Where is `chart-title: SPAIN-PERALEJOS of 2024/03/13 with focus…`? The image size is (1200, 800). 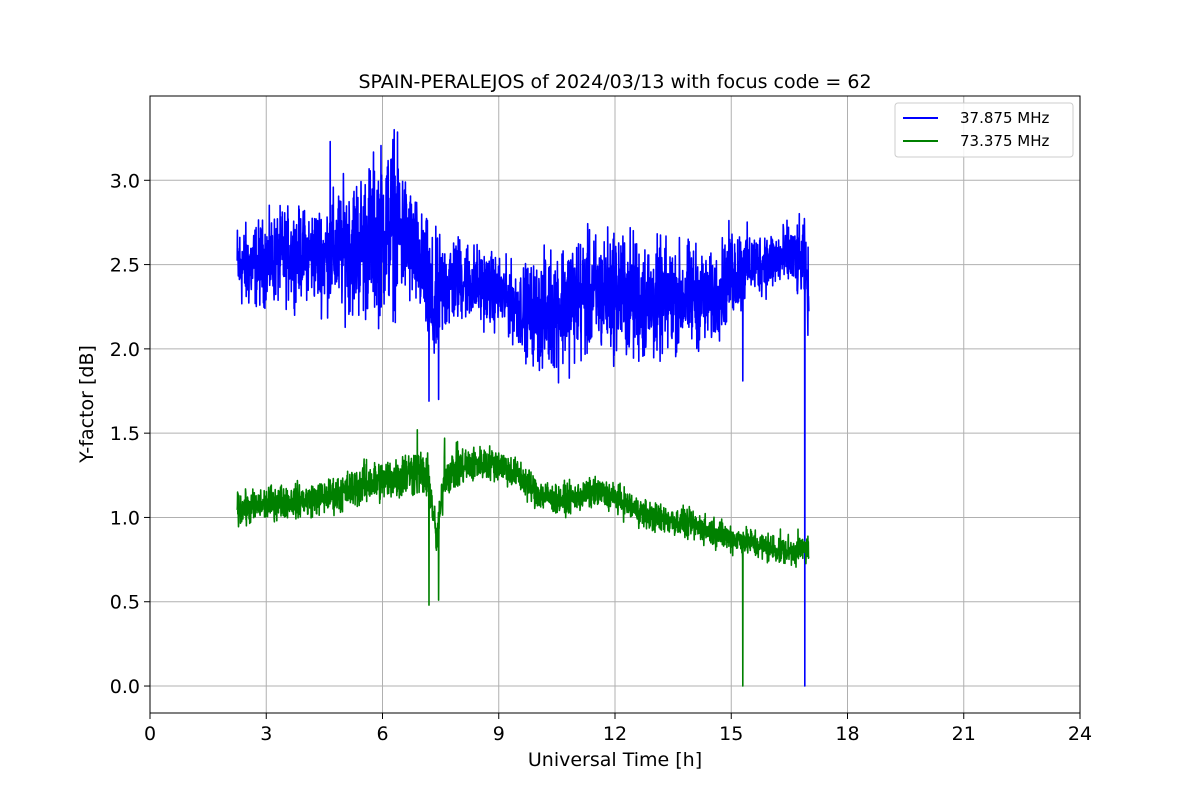
chart-title: SPAIN-PERALEJOS of 2024/03/13 with focus… is located at coordinates (614, 82).